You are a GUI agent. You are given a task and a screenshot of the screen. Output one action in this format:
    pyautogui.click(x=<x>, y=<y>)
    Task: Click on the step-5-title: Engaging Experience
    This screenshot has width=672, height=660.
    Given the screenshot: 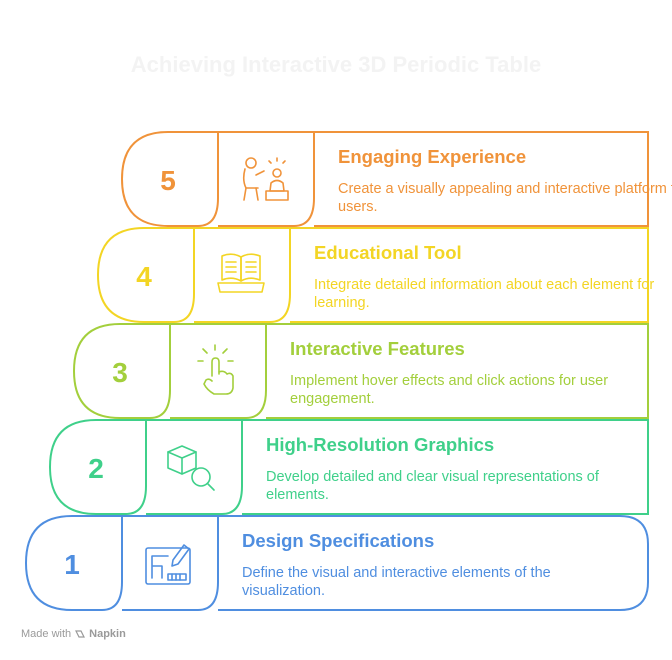 What is the action you would take?
    pyautogui.click(x=432, y=156)
    